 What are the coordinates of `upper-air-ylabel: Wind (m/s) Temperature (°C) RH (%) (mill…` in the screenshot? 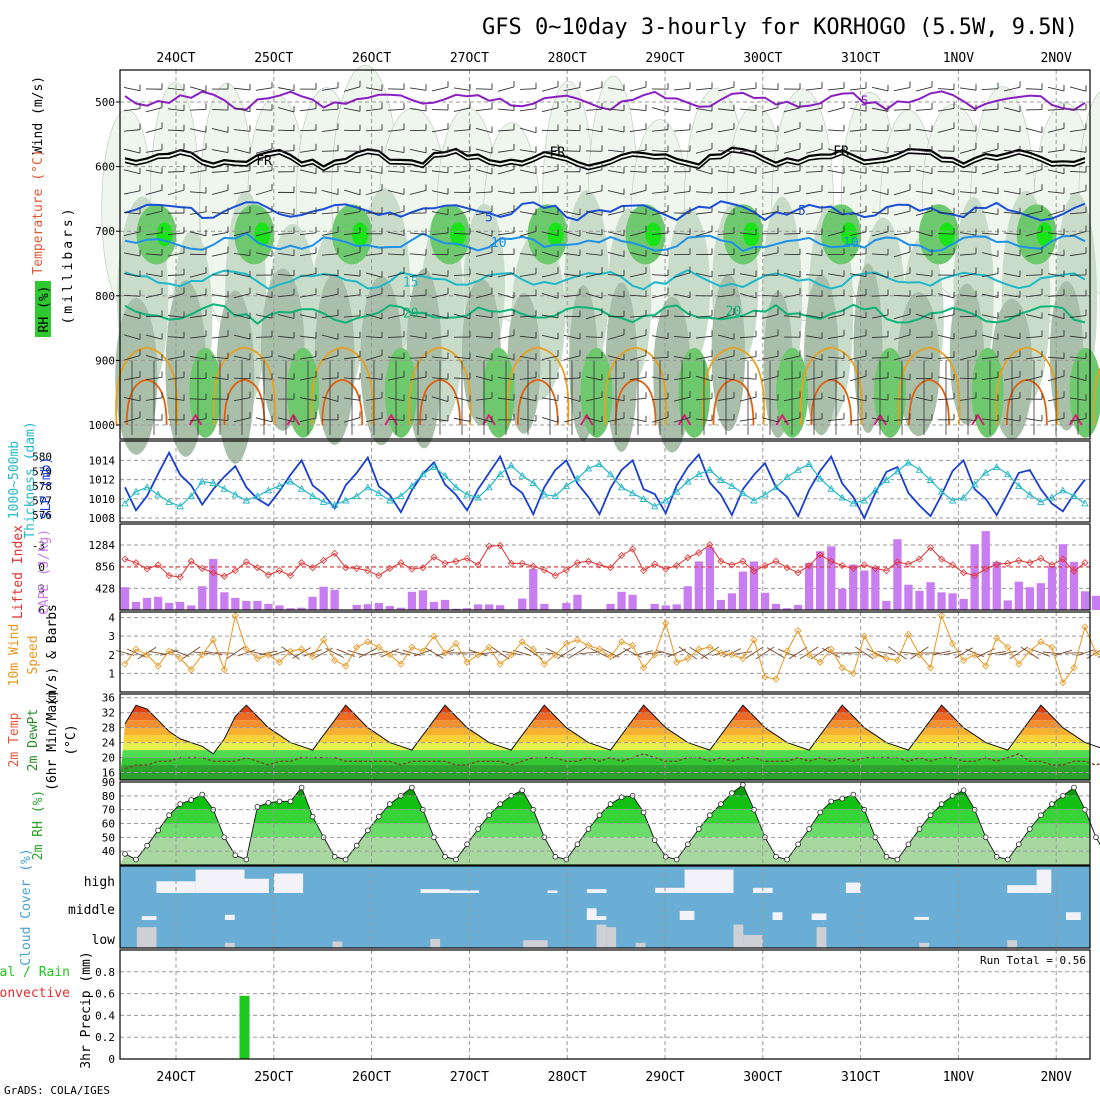 It's located at (53, 206).